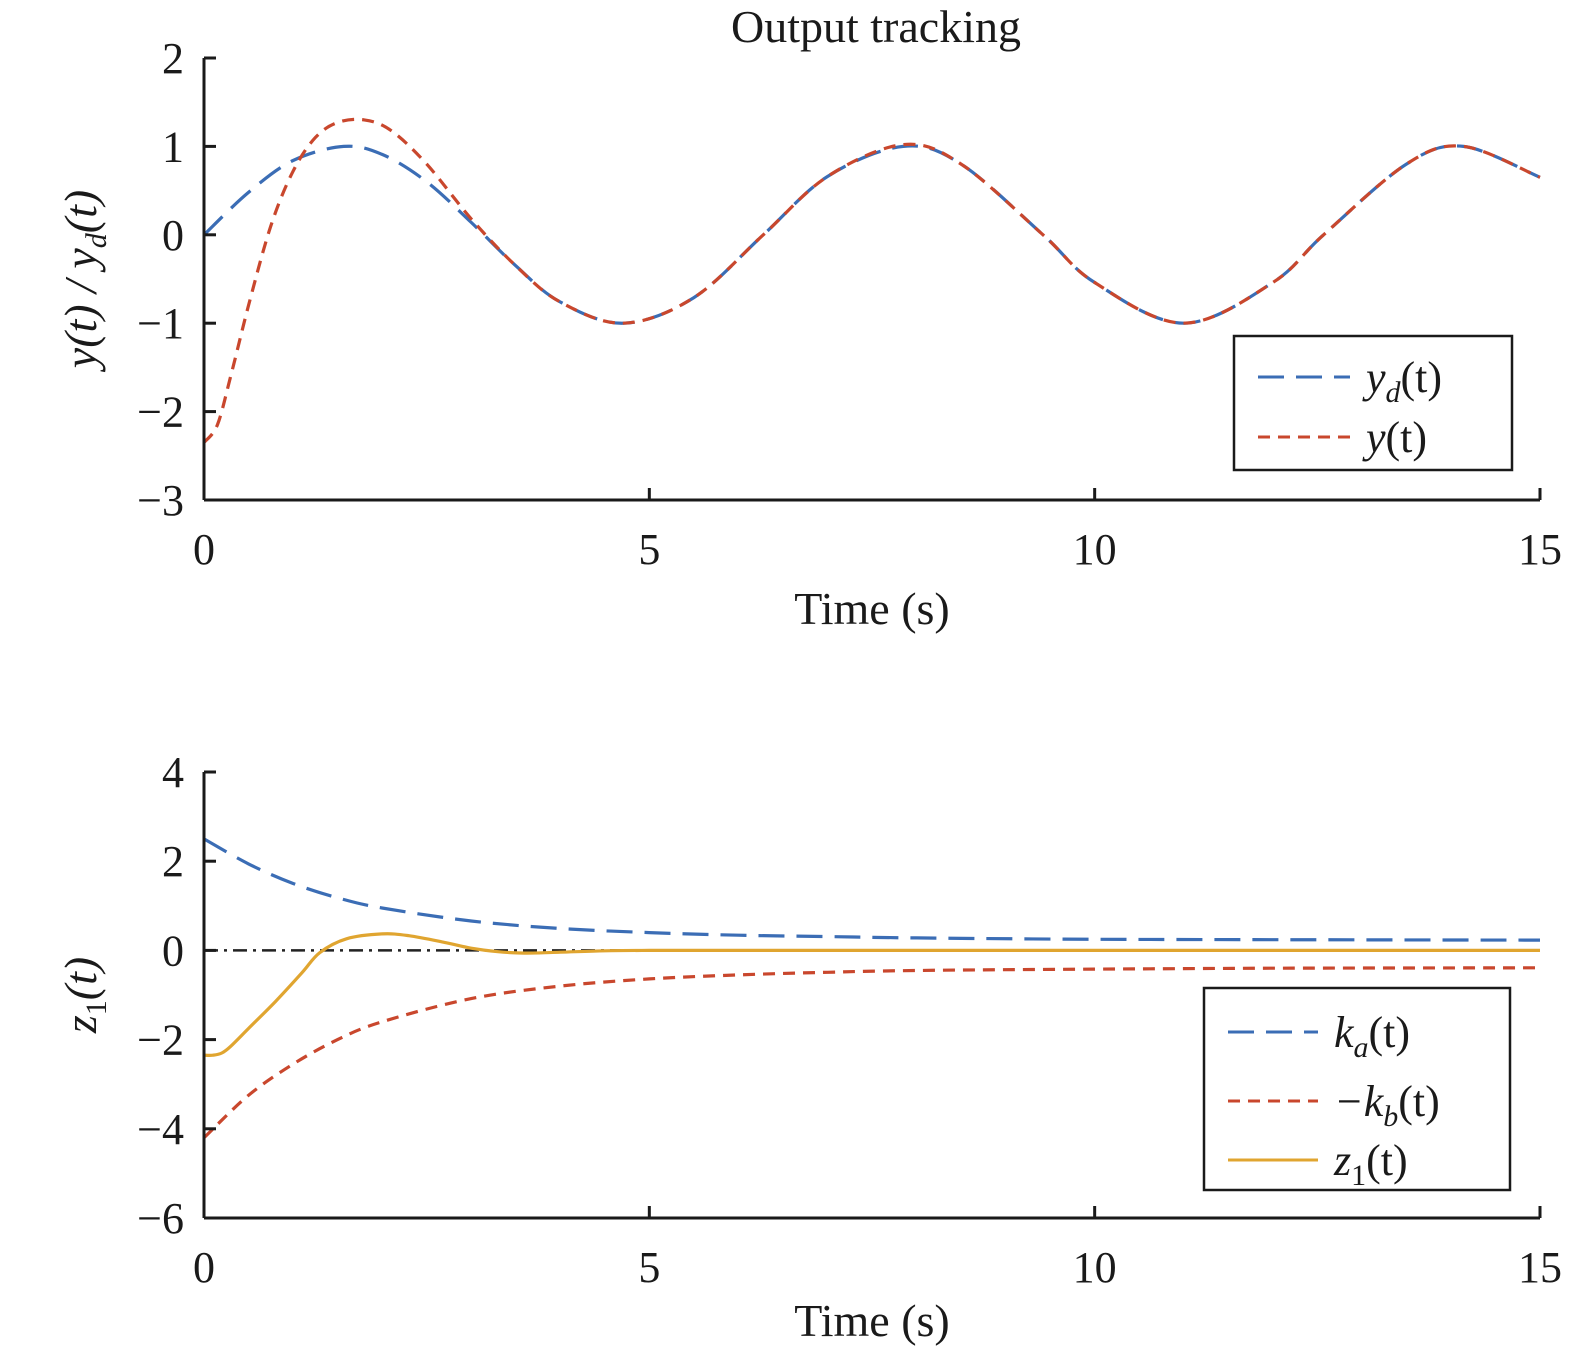  I want to click on top-chart-title: Output tracking, so click(876, 26).